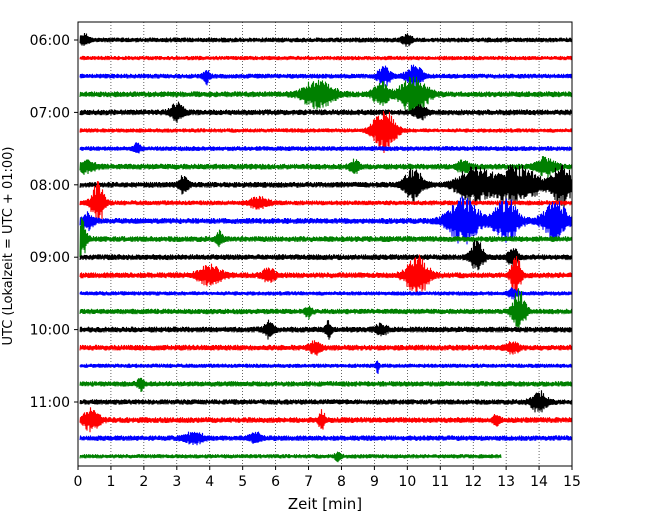  I want to click on x-tick-label: 0, so click(78, 482).